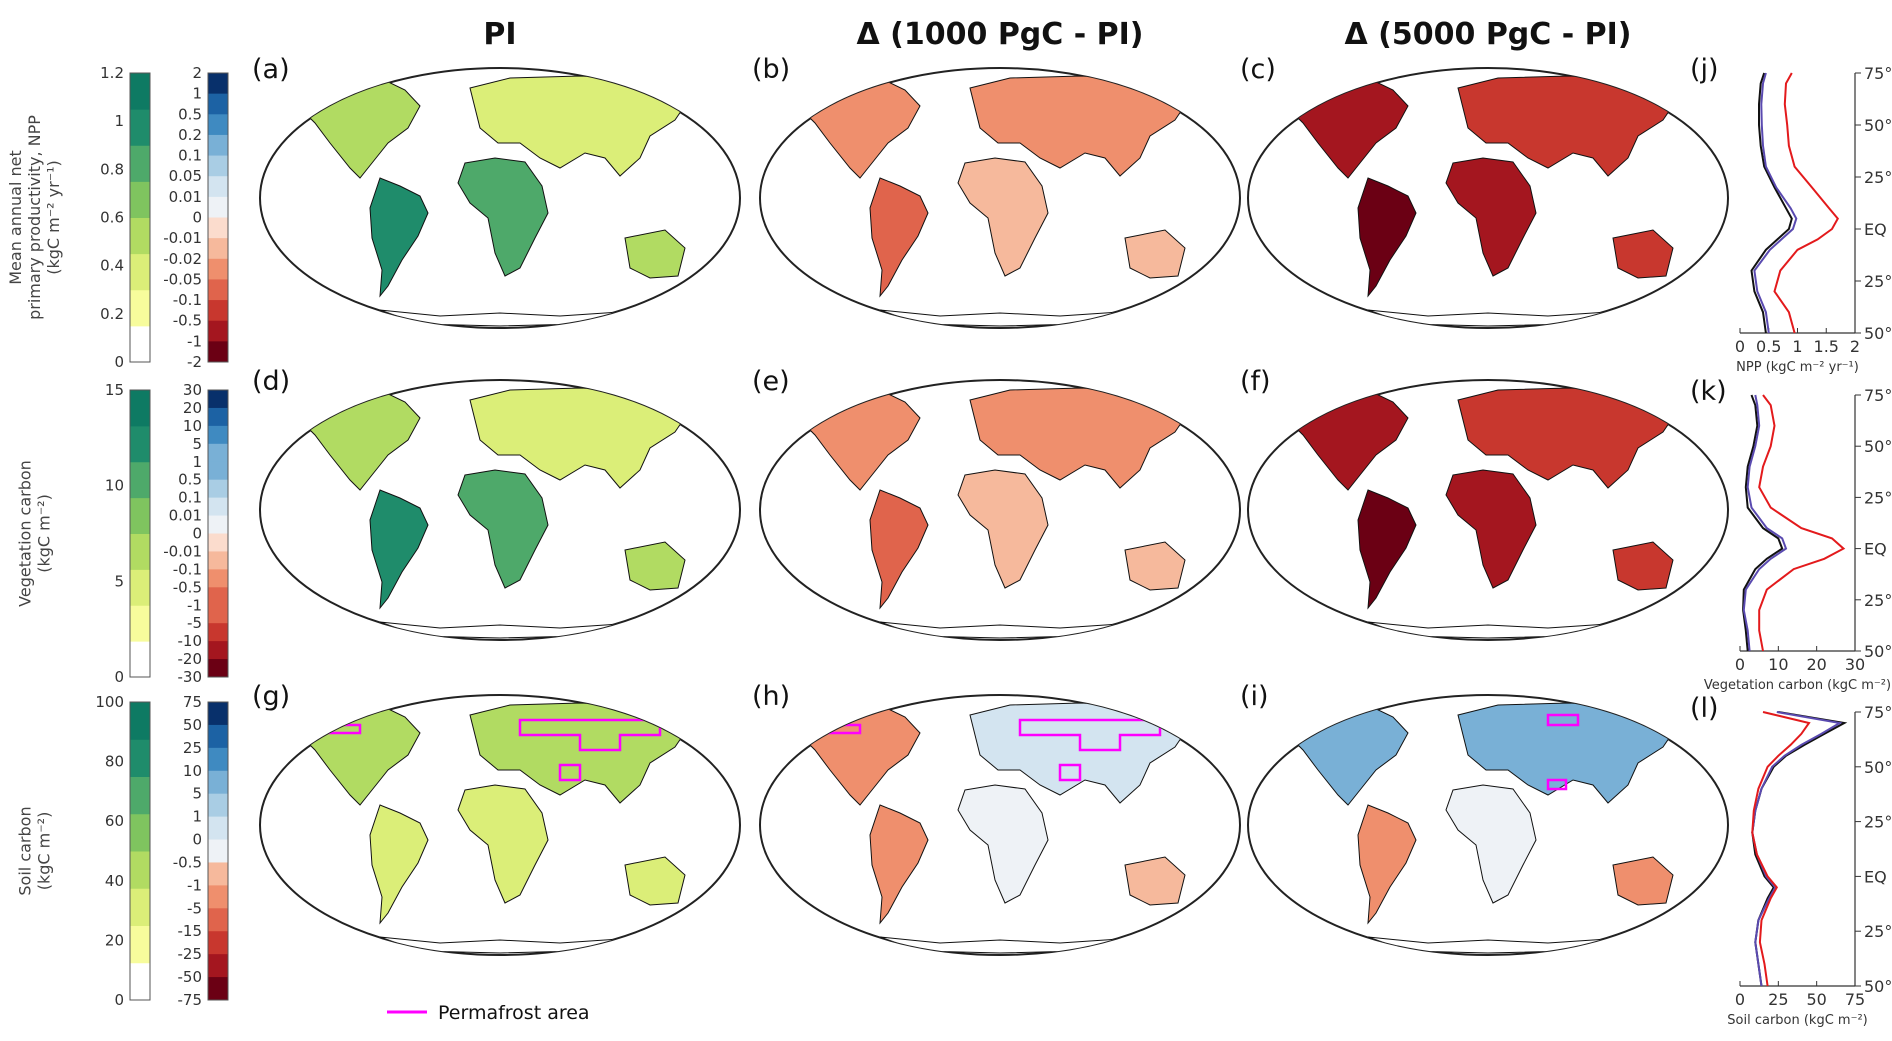  I want to click on colorbar-diff-frame, so click(218, 851).